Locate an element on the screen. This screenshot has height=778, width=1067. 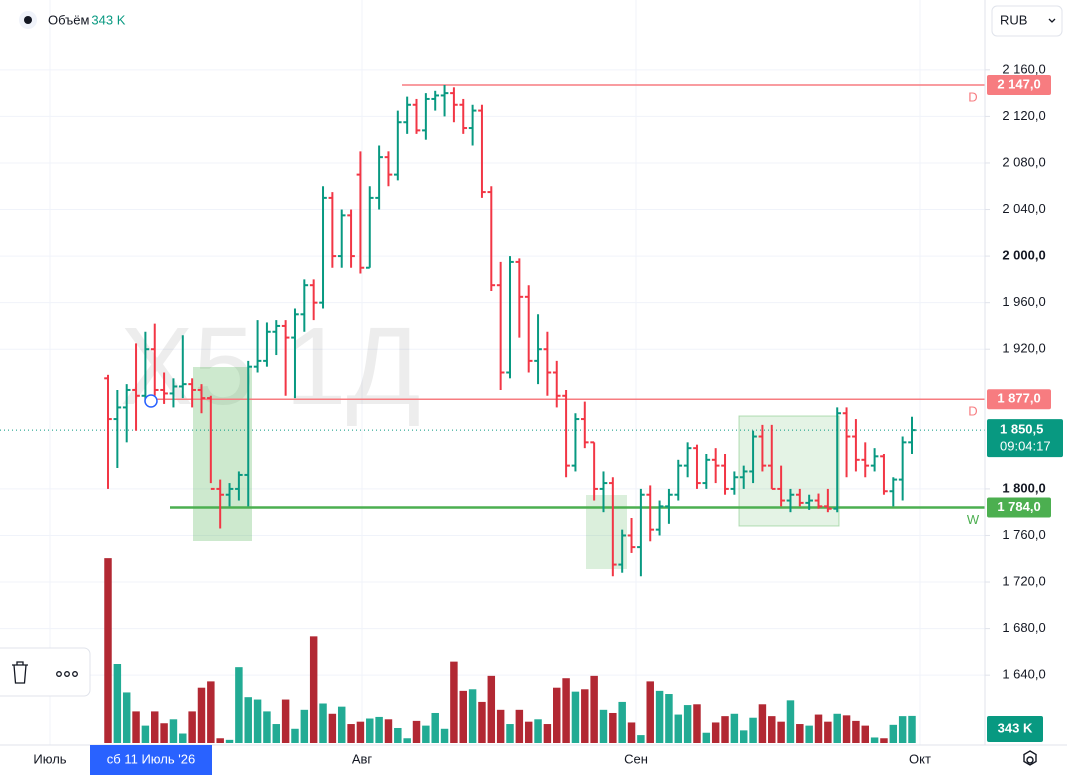
x-tick-label: Сен is located at coordinates (636, 758).